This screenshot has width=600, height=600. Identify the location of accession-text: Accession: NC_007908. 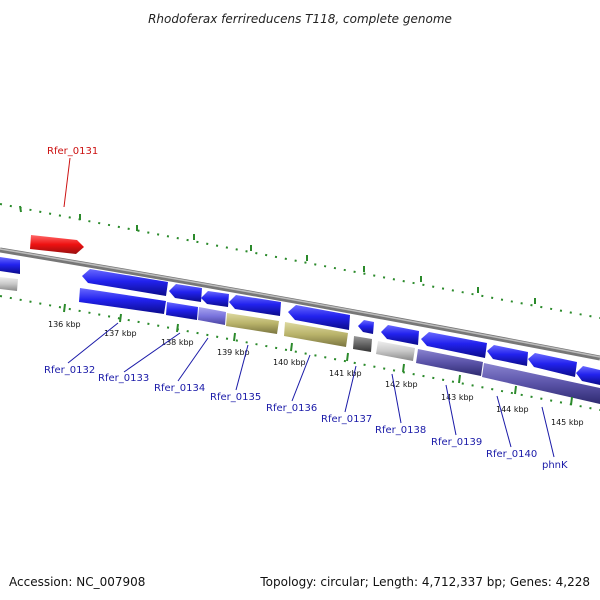
(77, 582).